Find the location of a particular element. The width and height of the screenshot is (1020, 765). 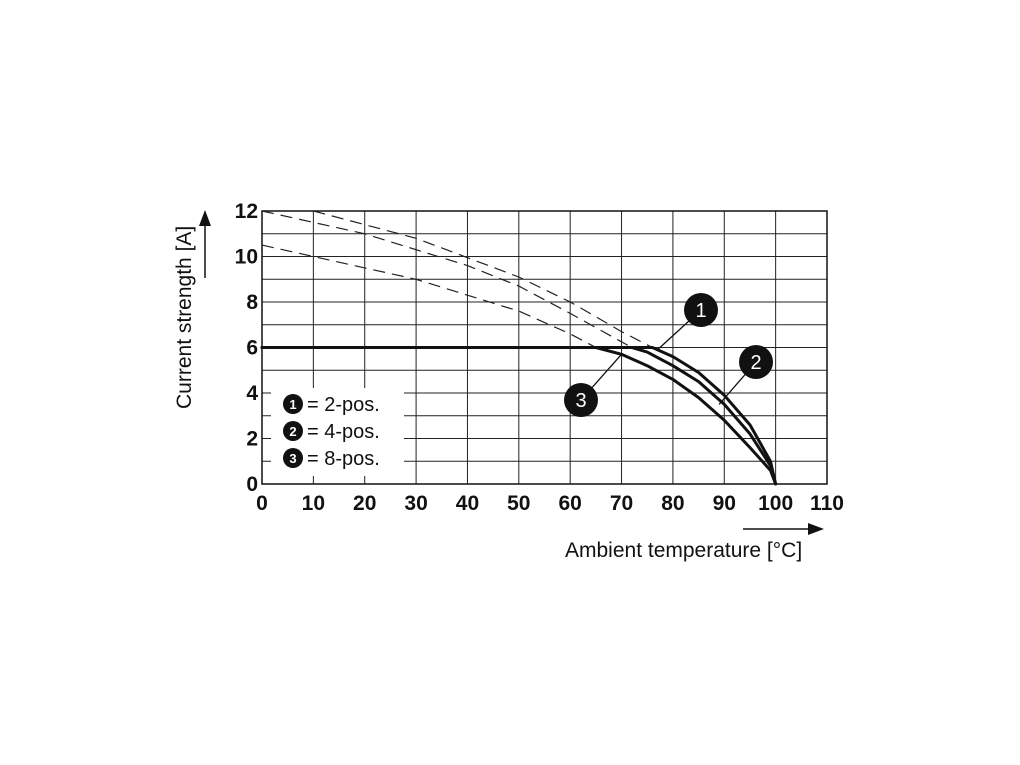

callout-badge-number: 1 is located at coordinates (700, 311).